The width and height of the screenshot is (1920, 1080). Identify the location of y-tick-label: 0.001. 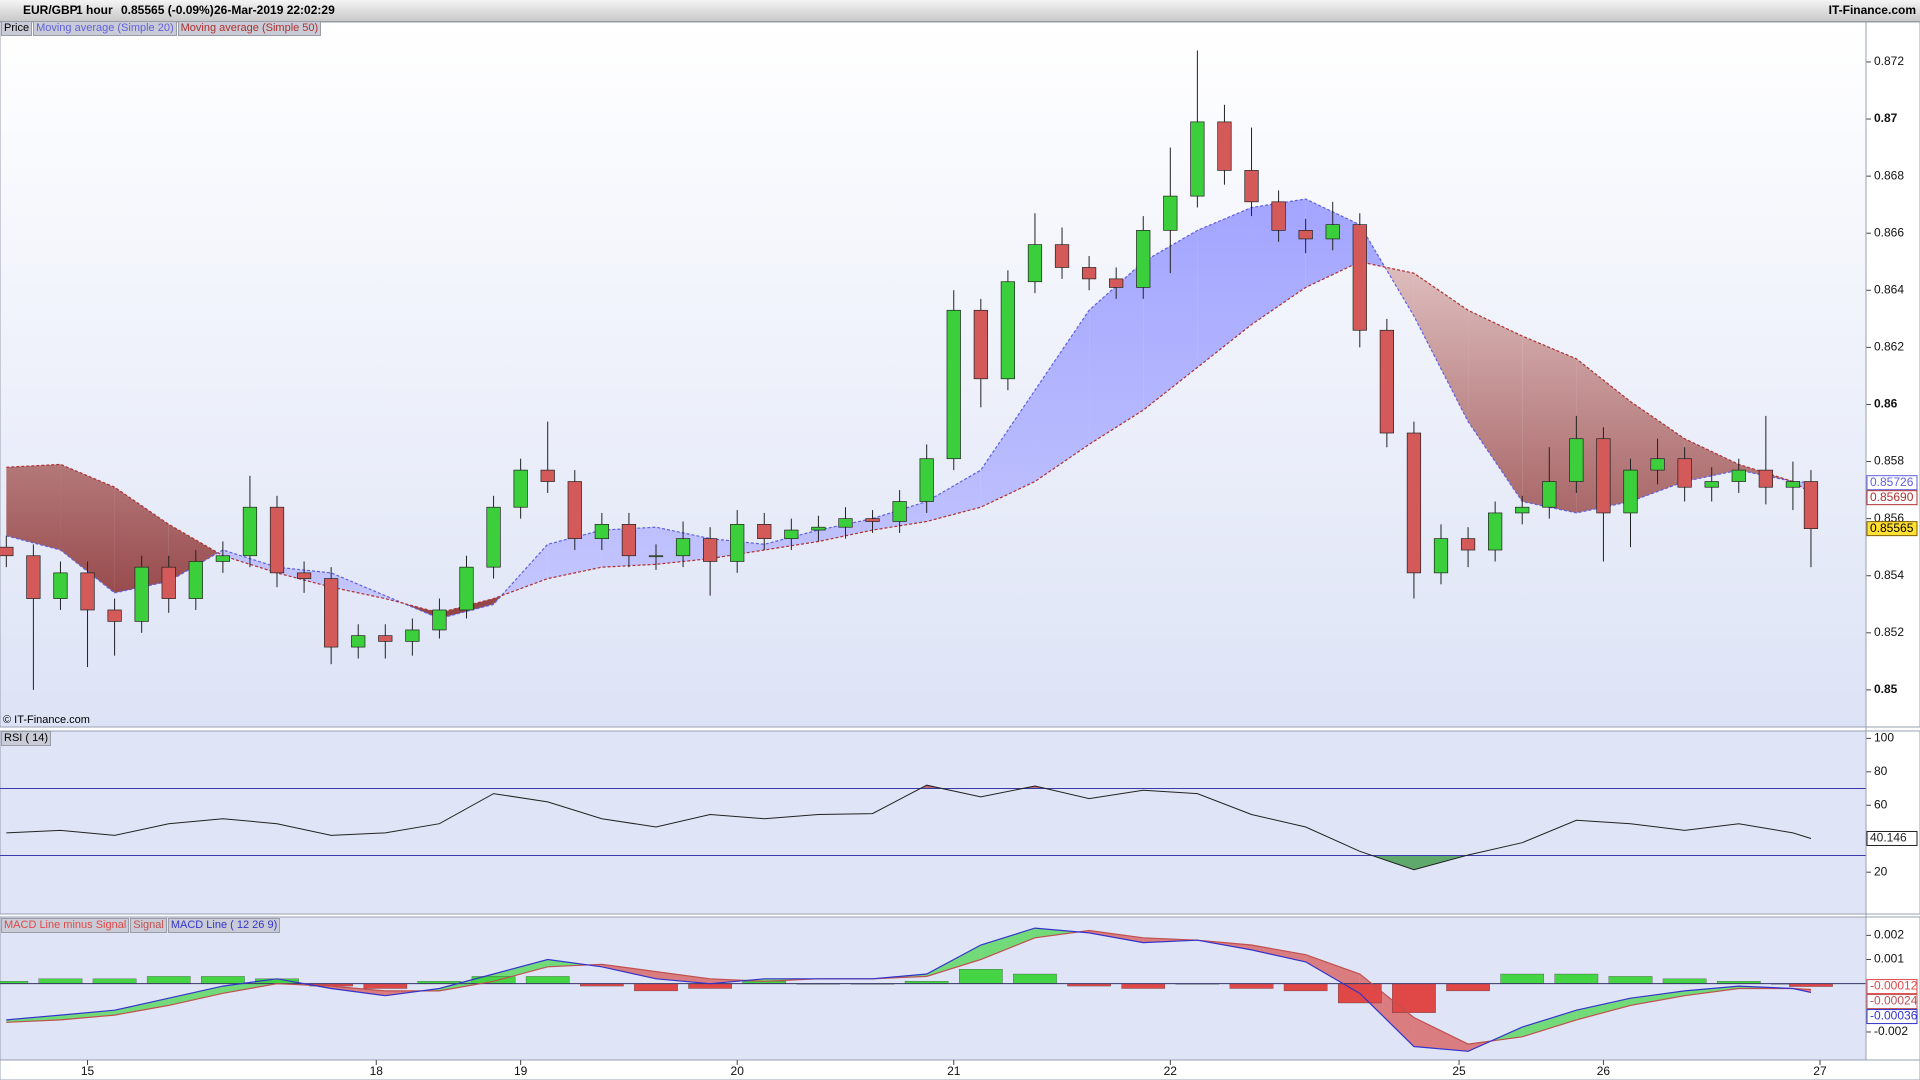
(1889, 959).